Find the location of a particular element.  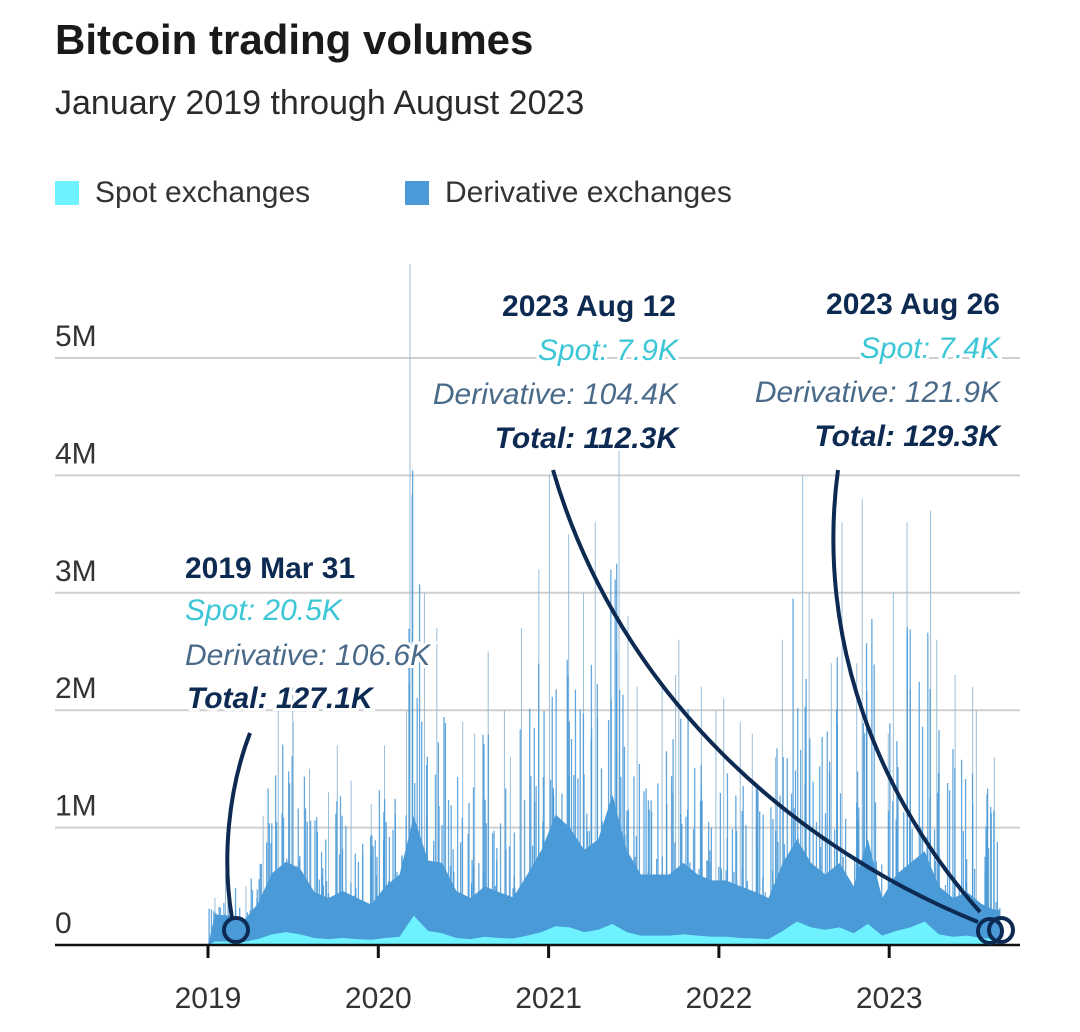

chart-title: Bitcoin trading volumes is located at coordinates (294, 39).